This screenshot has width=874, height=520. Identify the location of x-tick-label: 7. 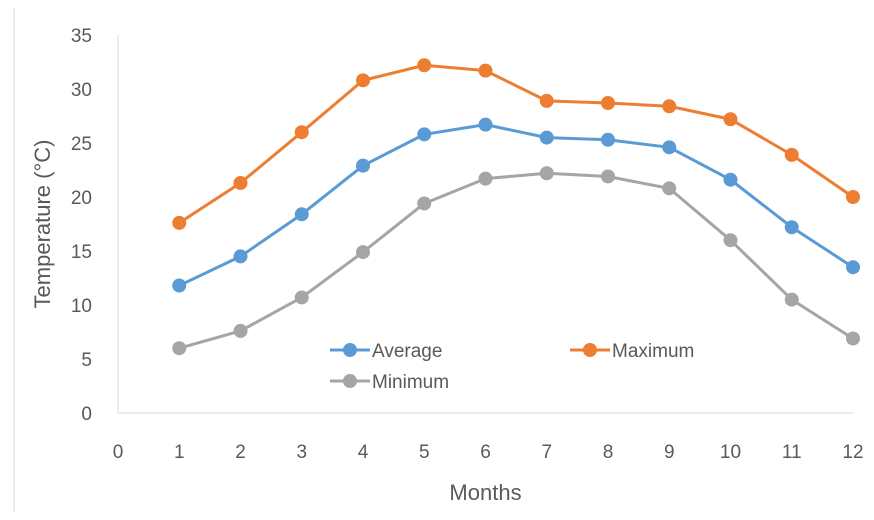
(546, 452).